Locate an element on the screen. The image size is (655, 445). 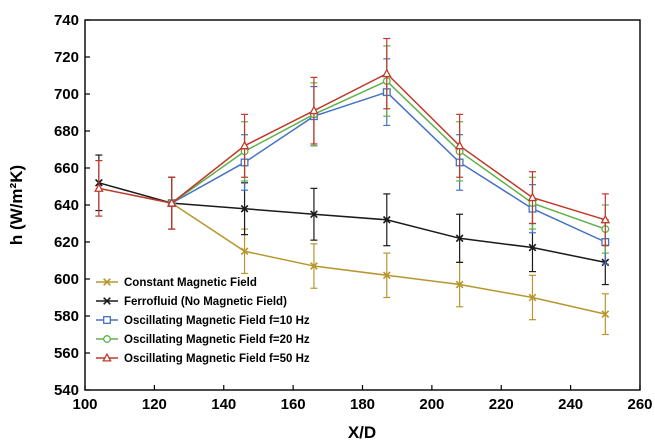
y-tick-label: 660 is located at coordinates (66, 168).